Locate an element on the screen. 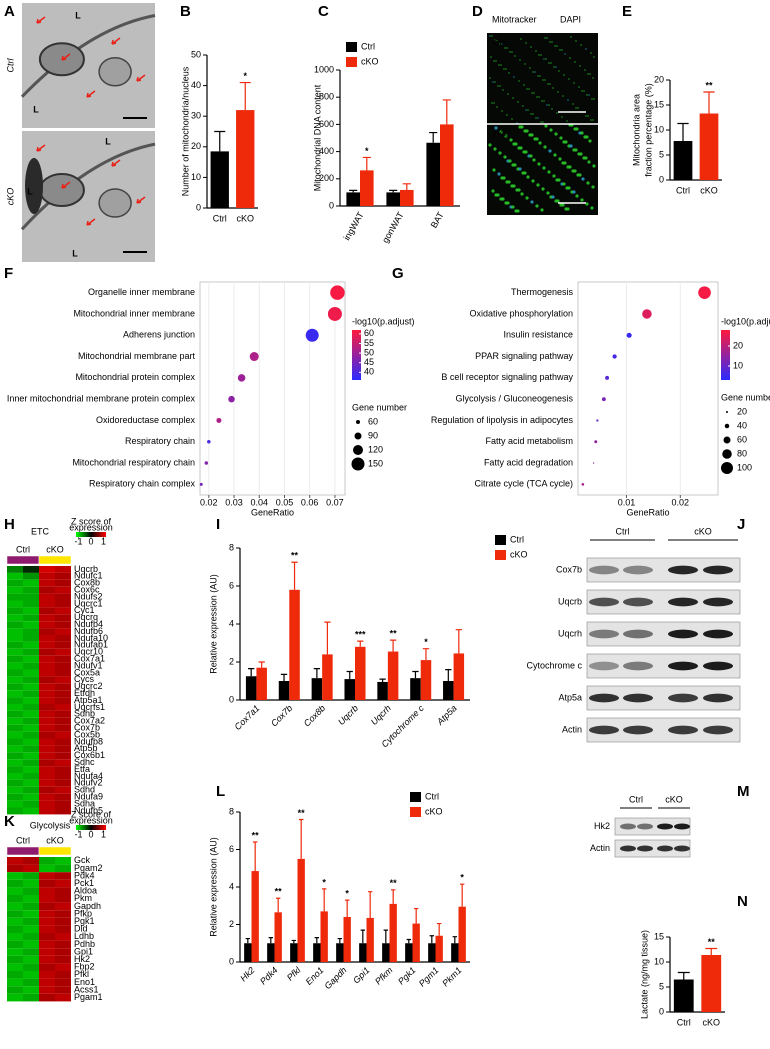 The height and width of the screenshot is (1049, 770). y-tick-label: 5 is located at coordinates (661, 986).